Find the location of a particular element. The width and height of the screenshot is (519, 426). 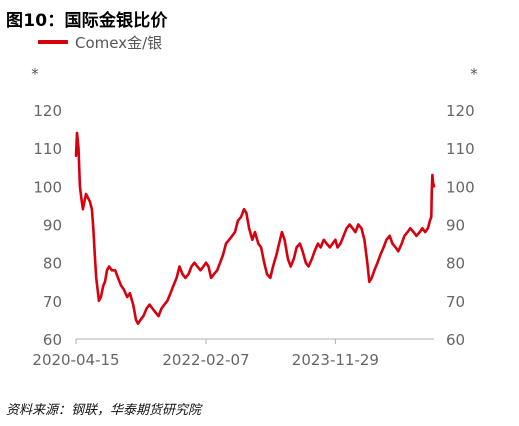

y-left-axis-label: * is located at coordinates (35, 74).